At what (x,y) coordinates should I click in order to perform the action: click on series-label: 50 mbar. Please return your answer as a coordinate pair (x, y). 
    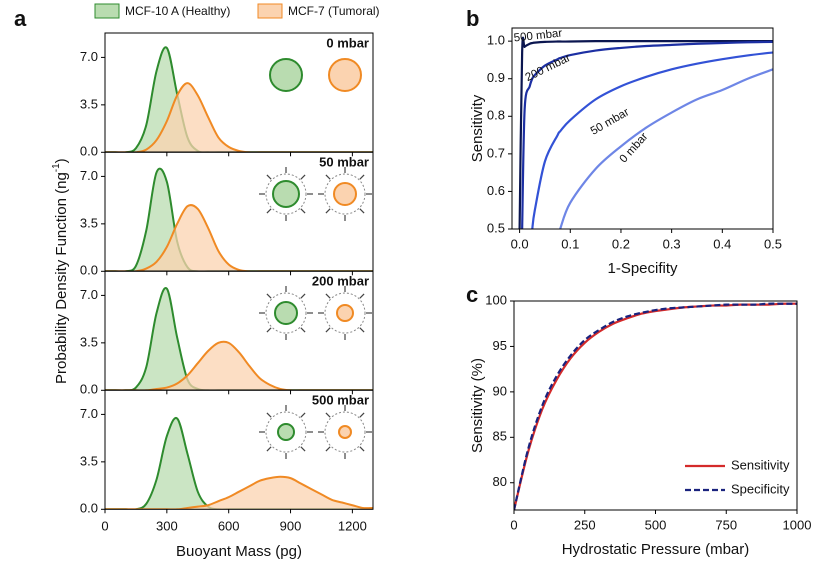
    Looking at the image, I should click on (610, 122).